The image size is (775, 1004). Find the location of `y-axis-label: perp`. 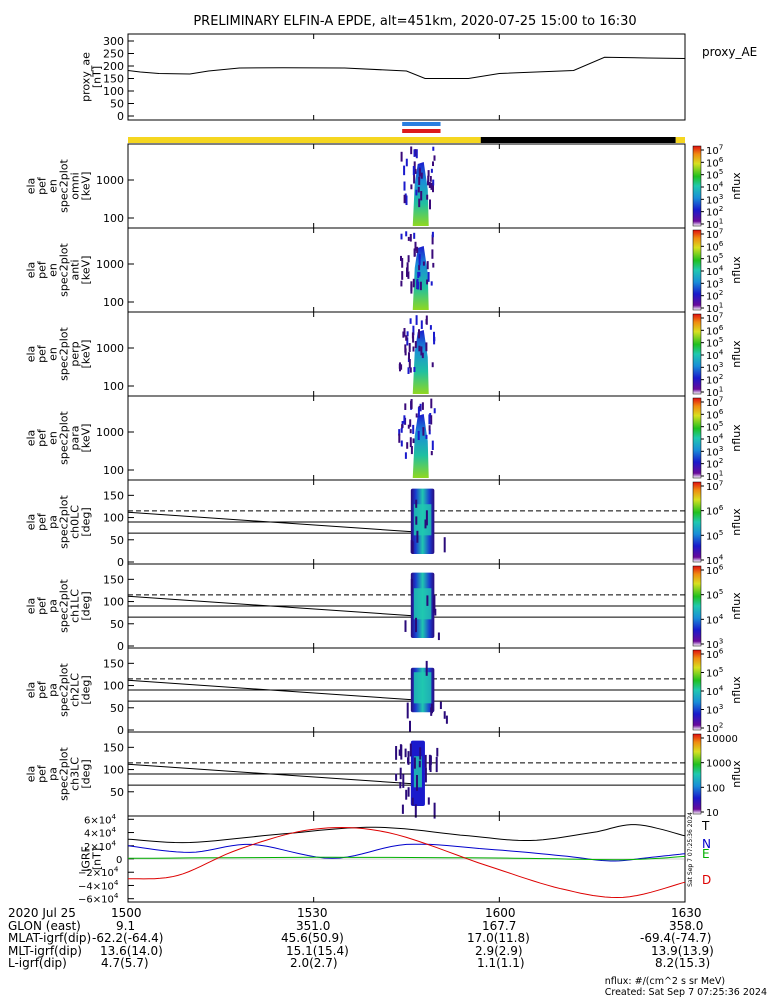

y-axis-label: perp is located at coordinates (75, 353).